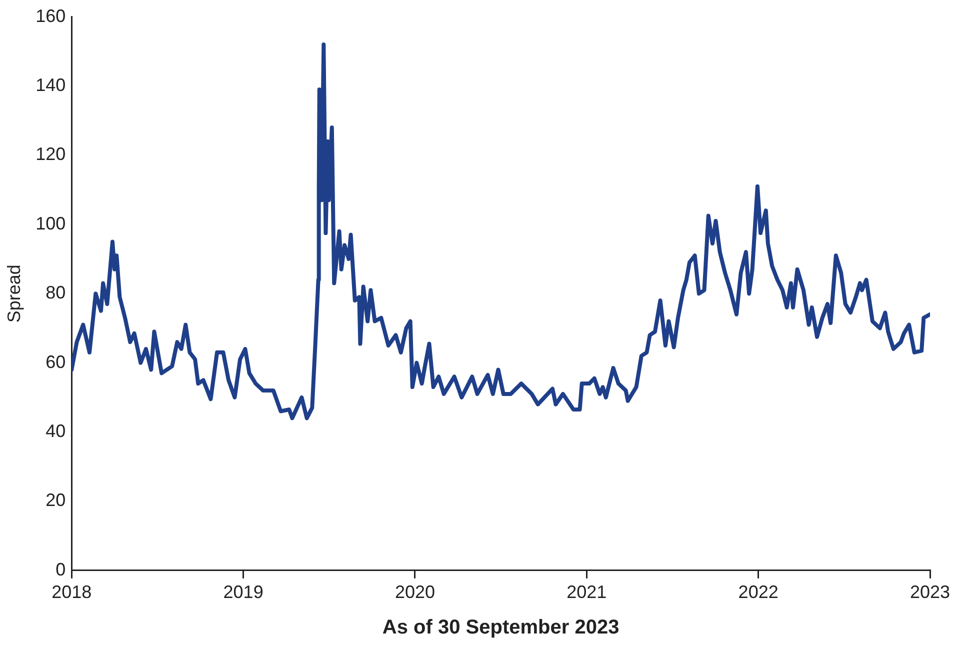  What do you see at coordinates (56, 500) in the screenshot?
I see `y-tick-label: 20` at bounding box center [56, 500].